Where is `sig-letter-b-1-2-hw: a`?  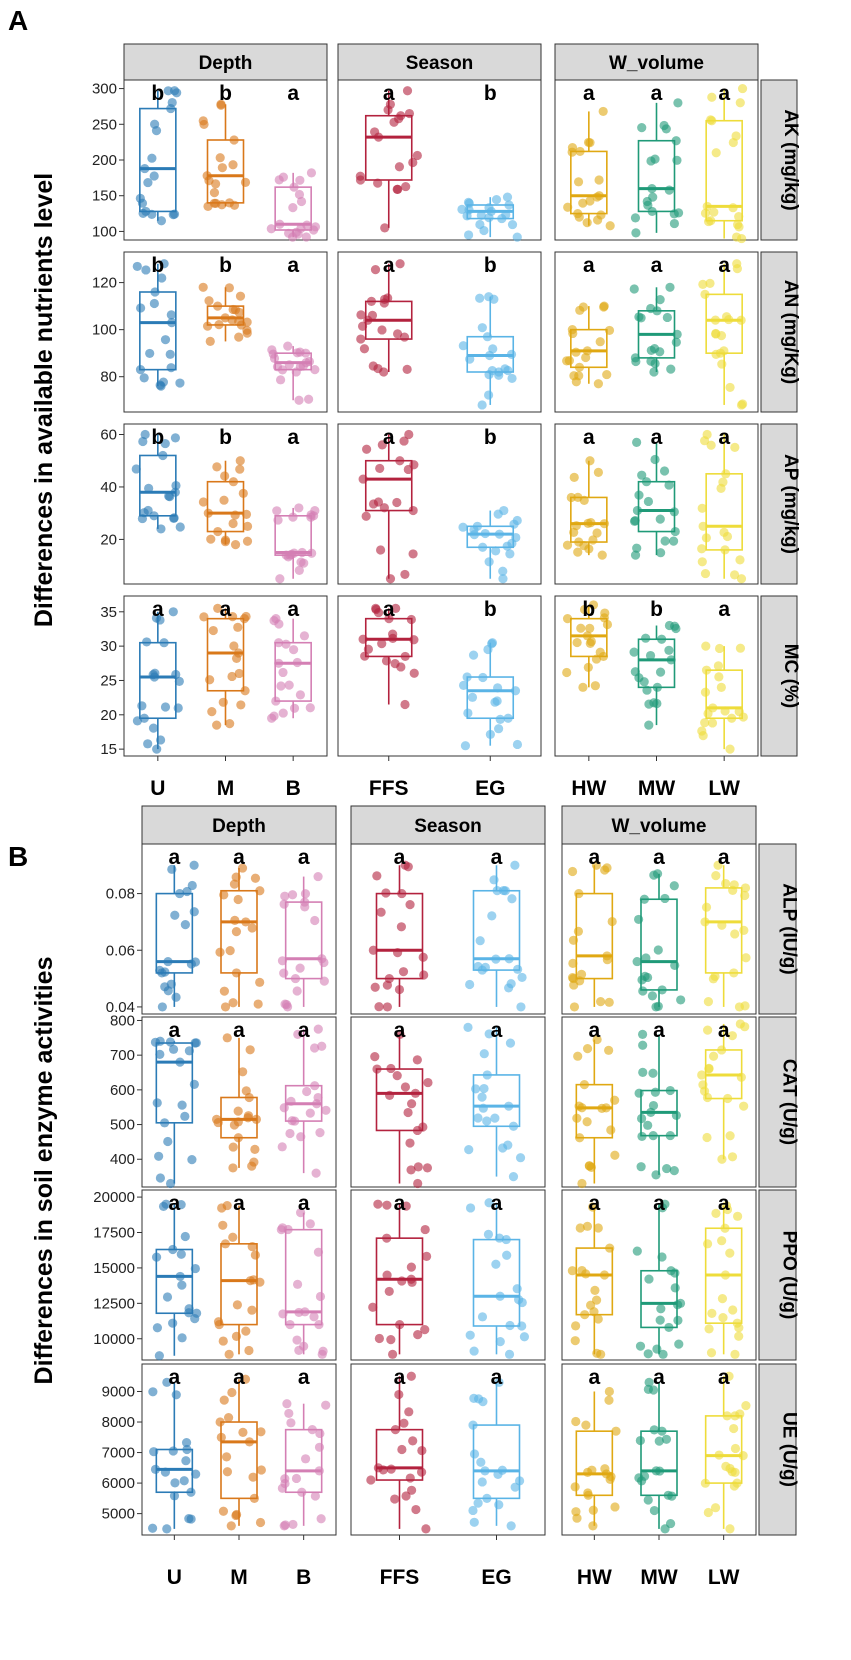 sig-letter-b-1-2-hw: a is located at coordinates (594, 1030).